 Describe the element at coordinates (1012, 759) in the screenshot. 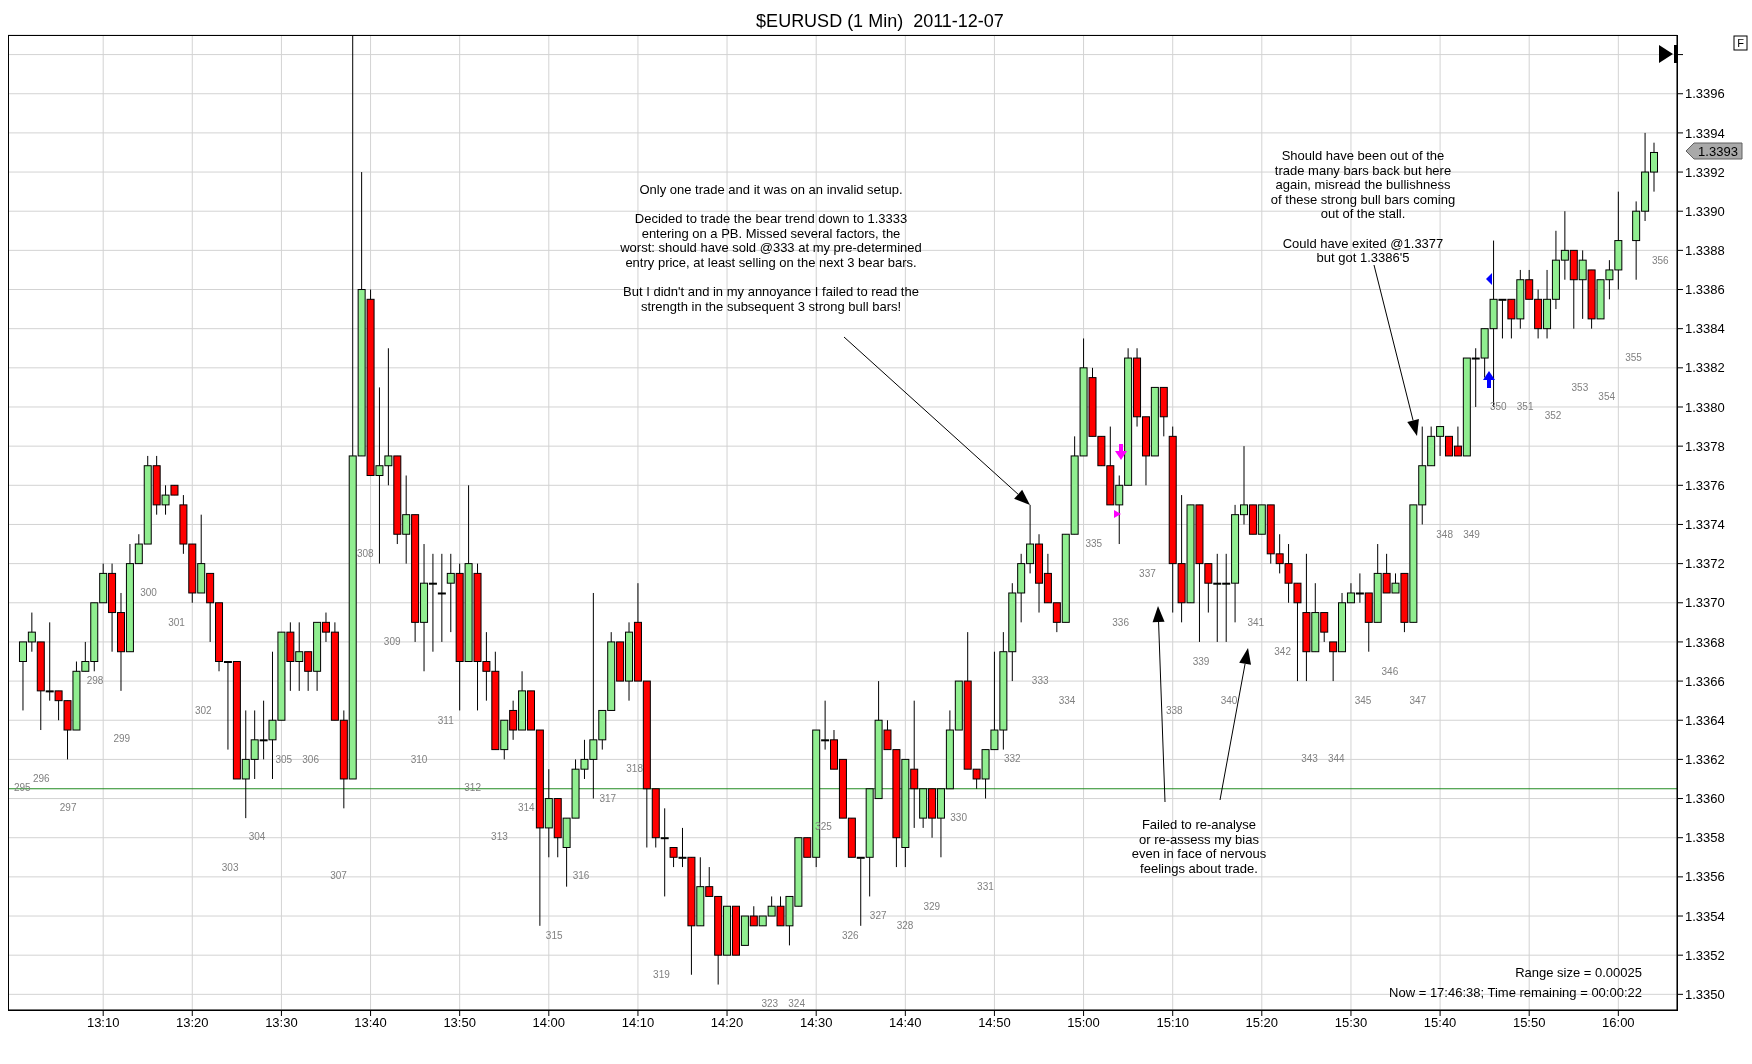

I see `annotation: 332` at that location.